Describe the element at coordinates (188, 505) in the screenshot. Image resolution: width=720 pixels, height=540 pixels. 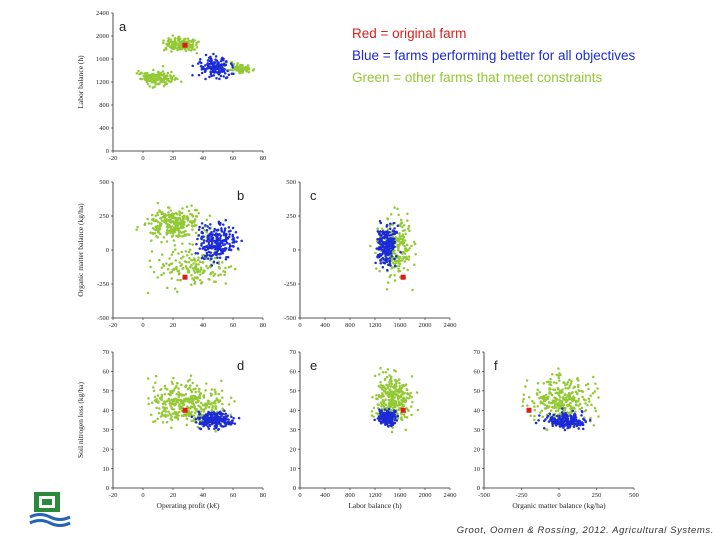
I see `x-axis-label-d: Operating profit (k€)` at that location.